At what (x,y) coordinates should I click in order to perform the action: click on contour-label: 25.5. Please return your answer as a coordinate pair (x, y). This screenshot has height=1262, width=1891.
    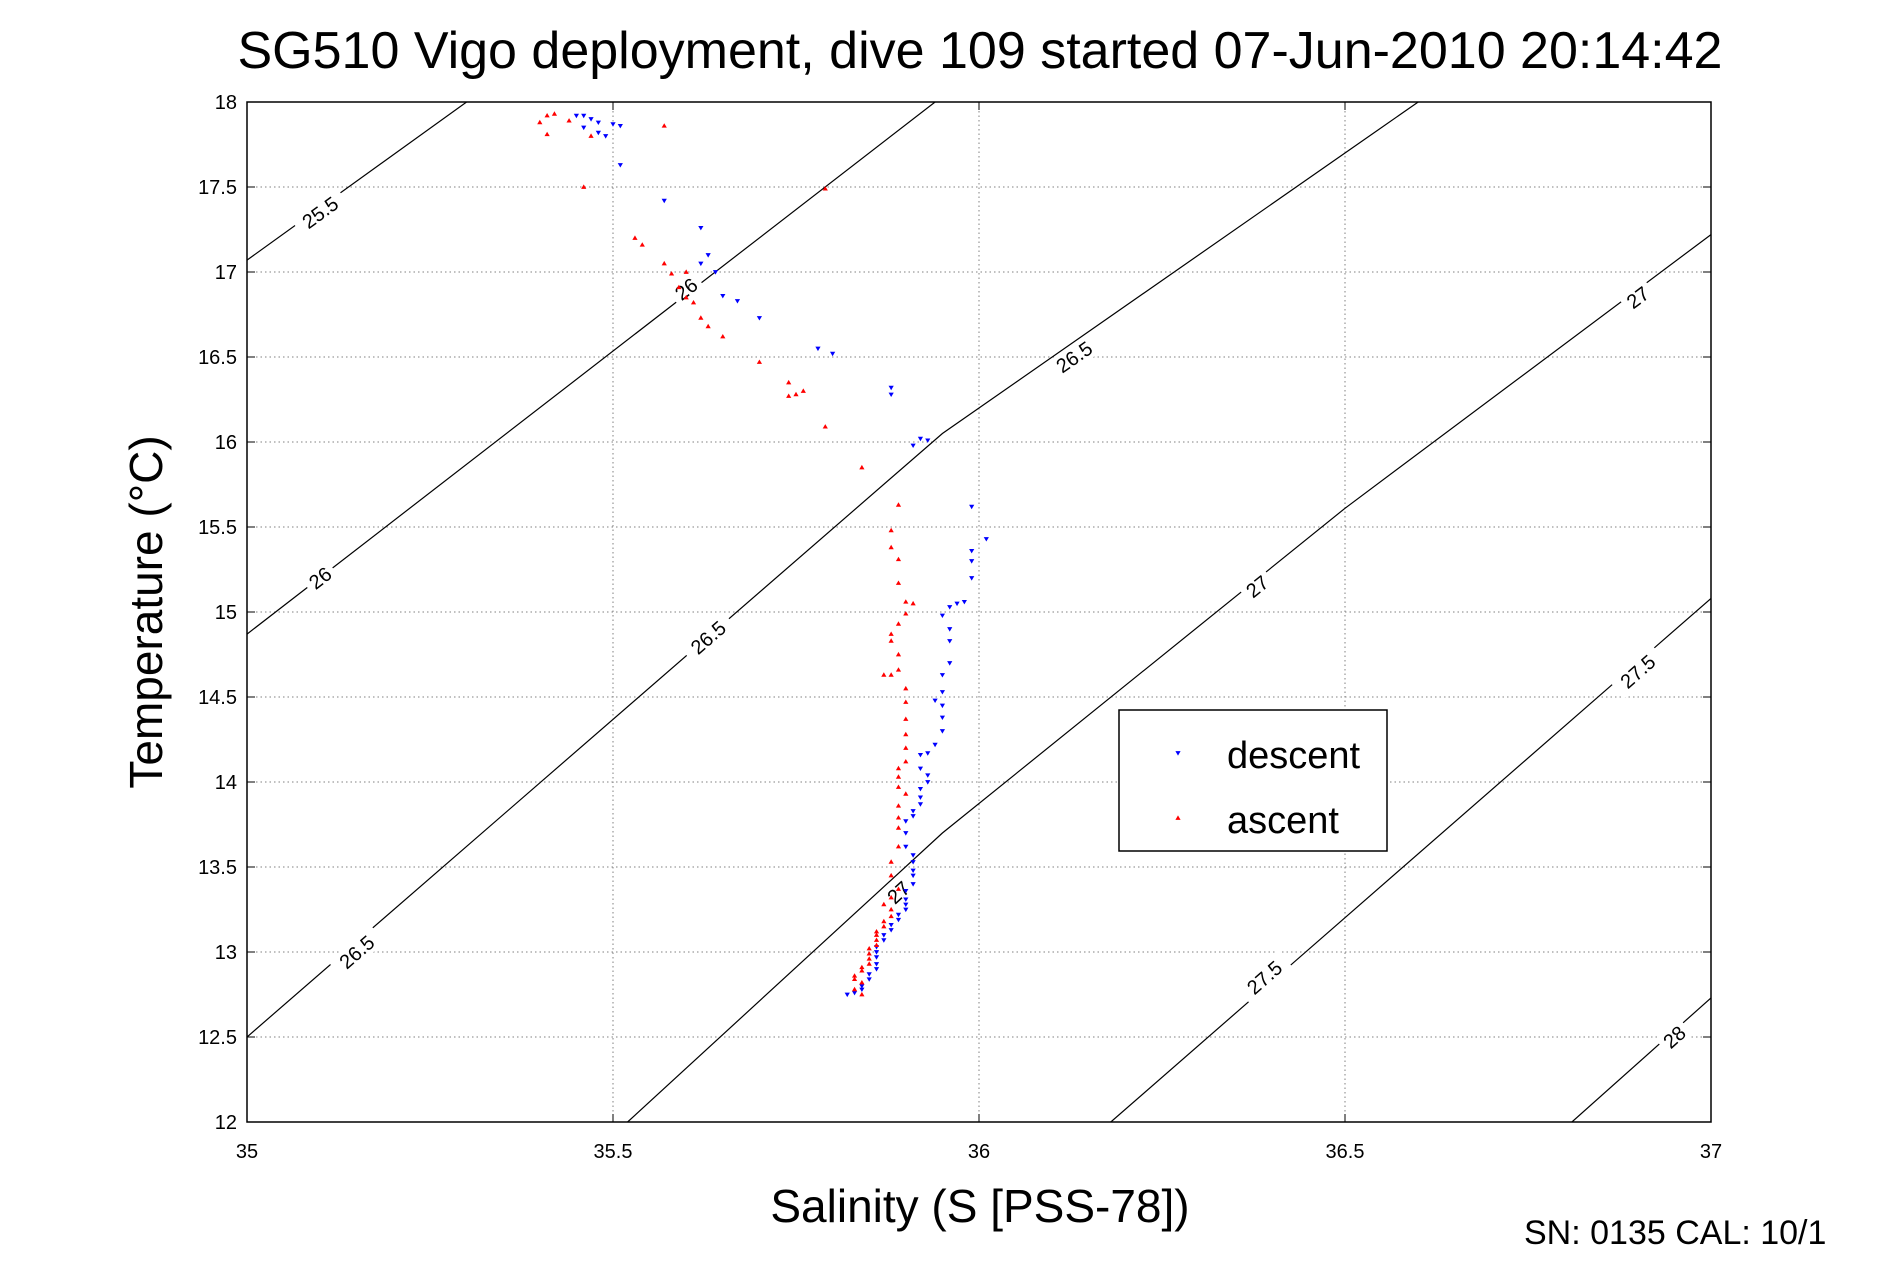
    Looking at the image, I should click on (320, 212).